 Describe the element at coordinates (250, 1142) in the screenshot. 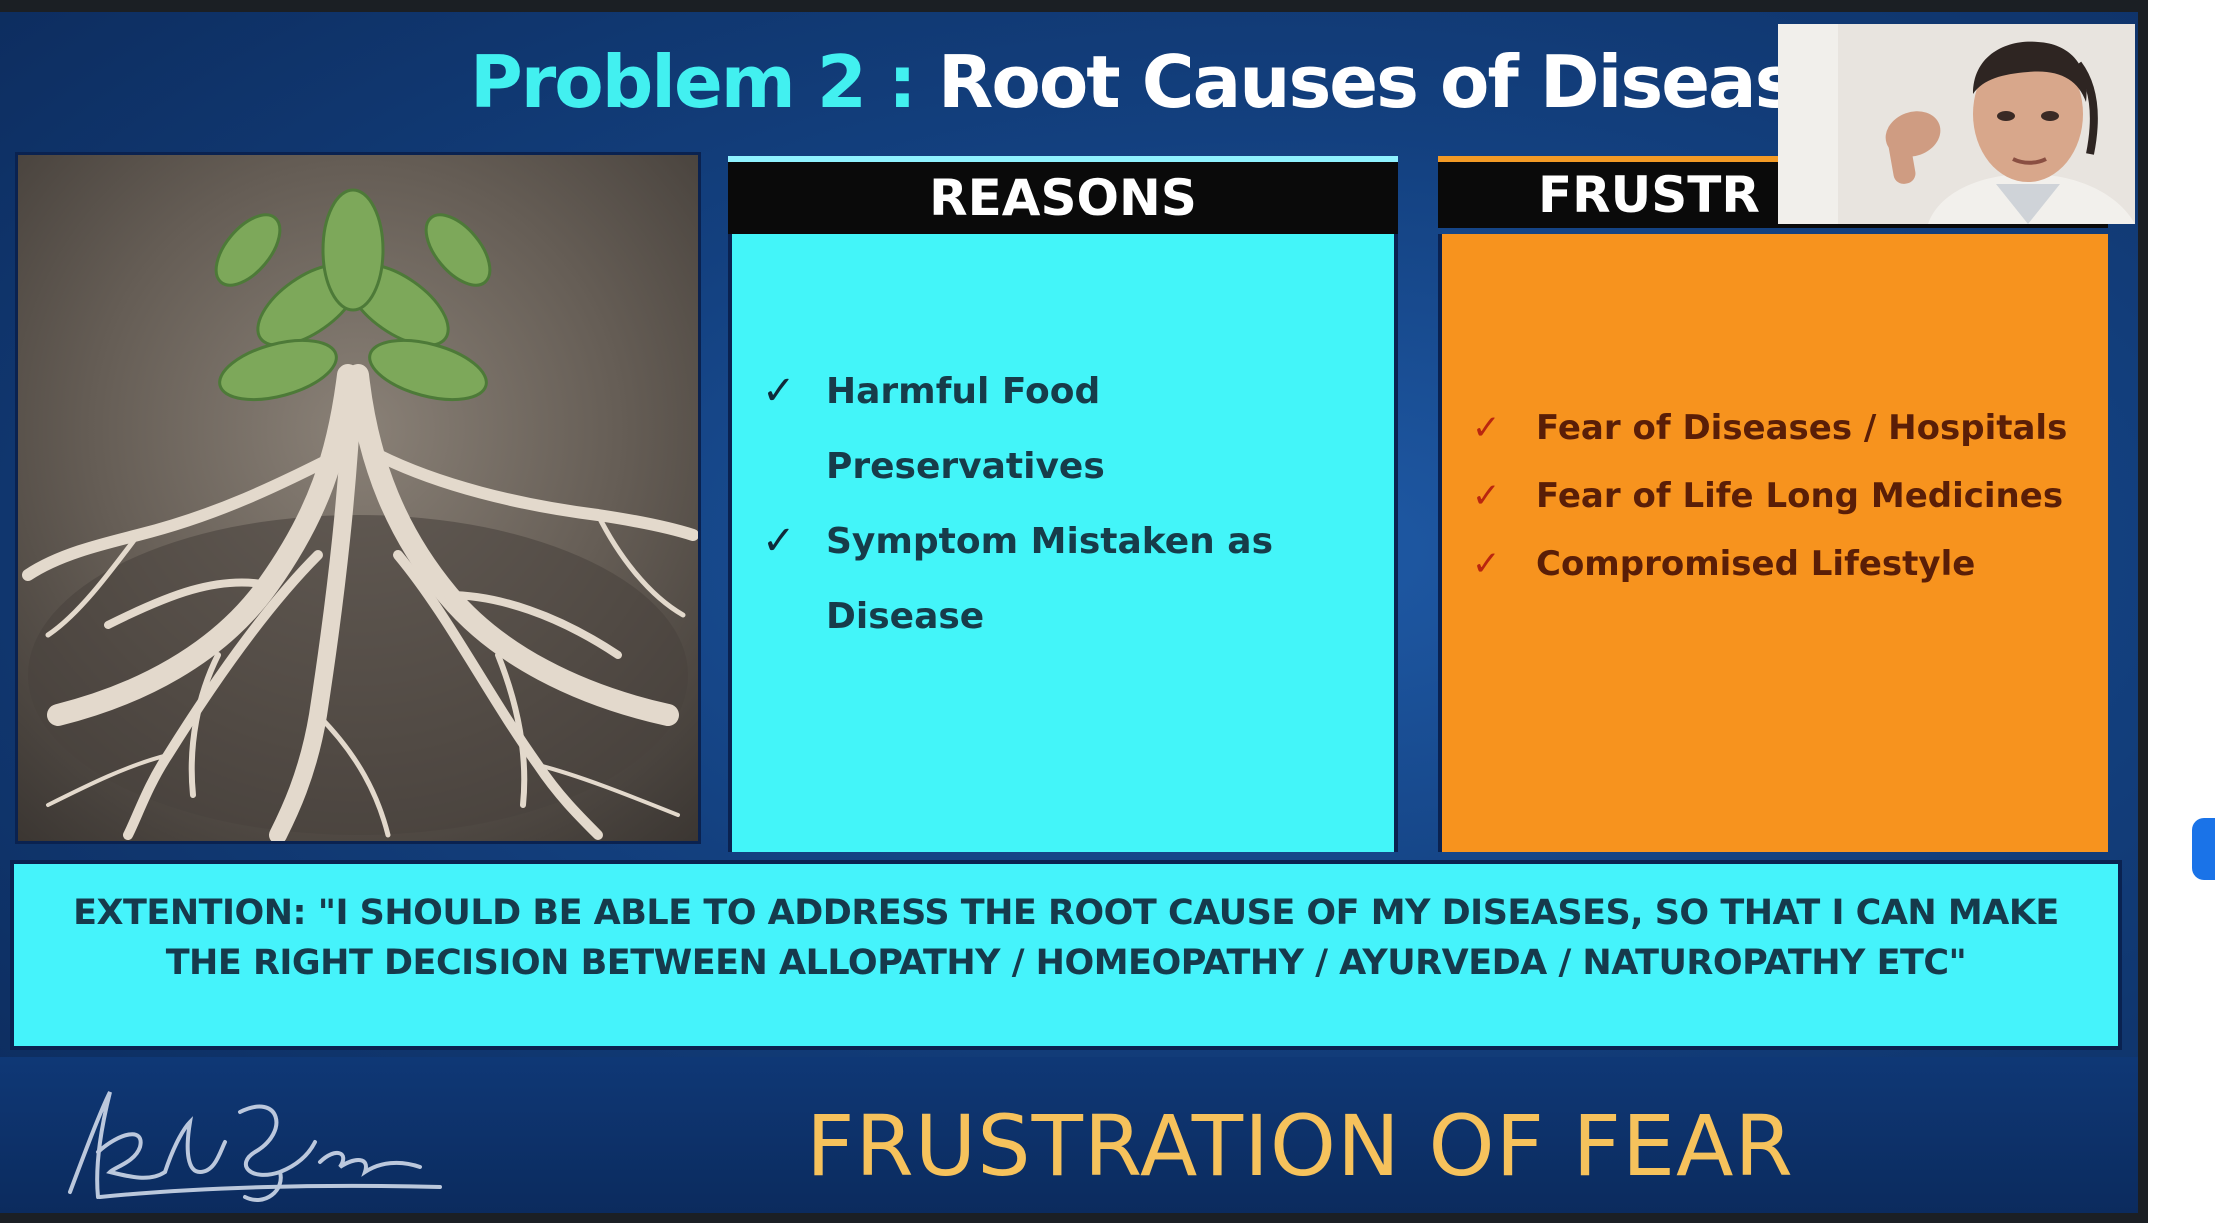

I see `signature-logo` at that location.